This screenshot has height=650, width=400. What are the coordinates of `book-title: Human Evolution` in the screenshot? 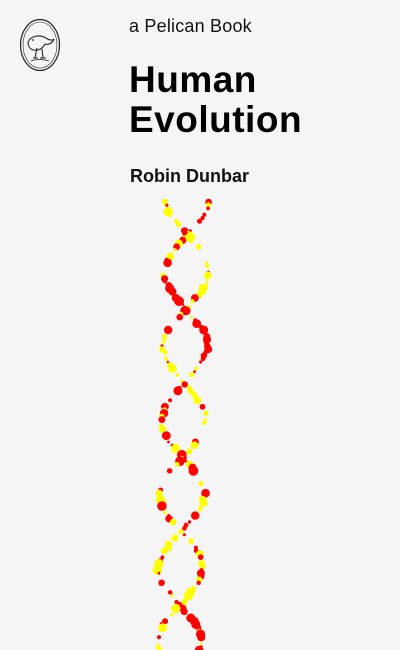 It's located at (215, 100).